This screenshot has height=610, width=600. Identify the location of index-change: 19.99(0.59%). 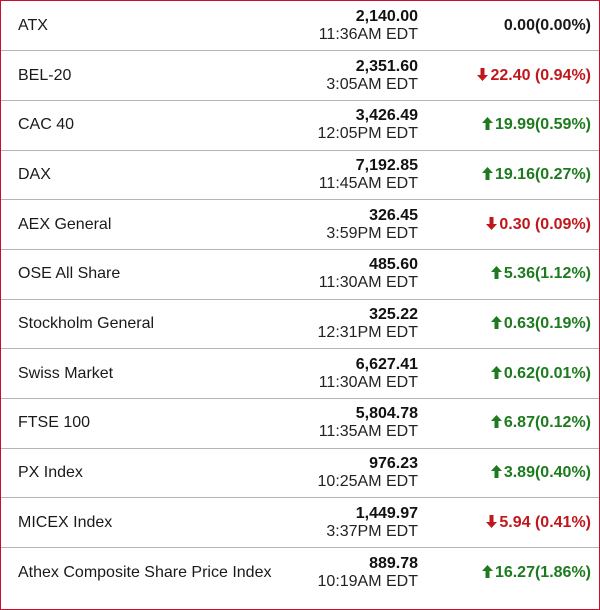
(542, 125).